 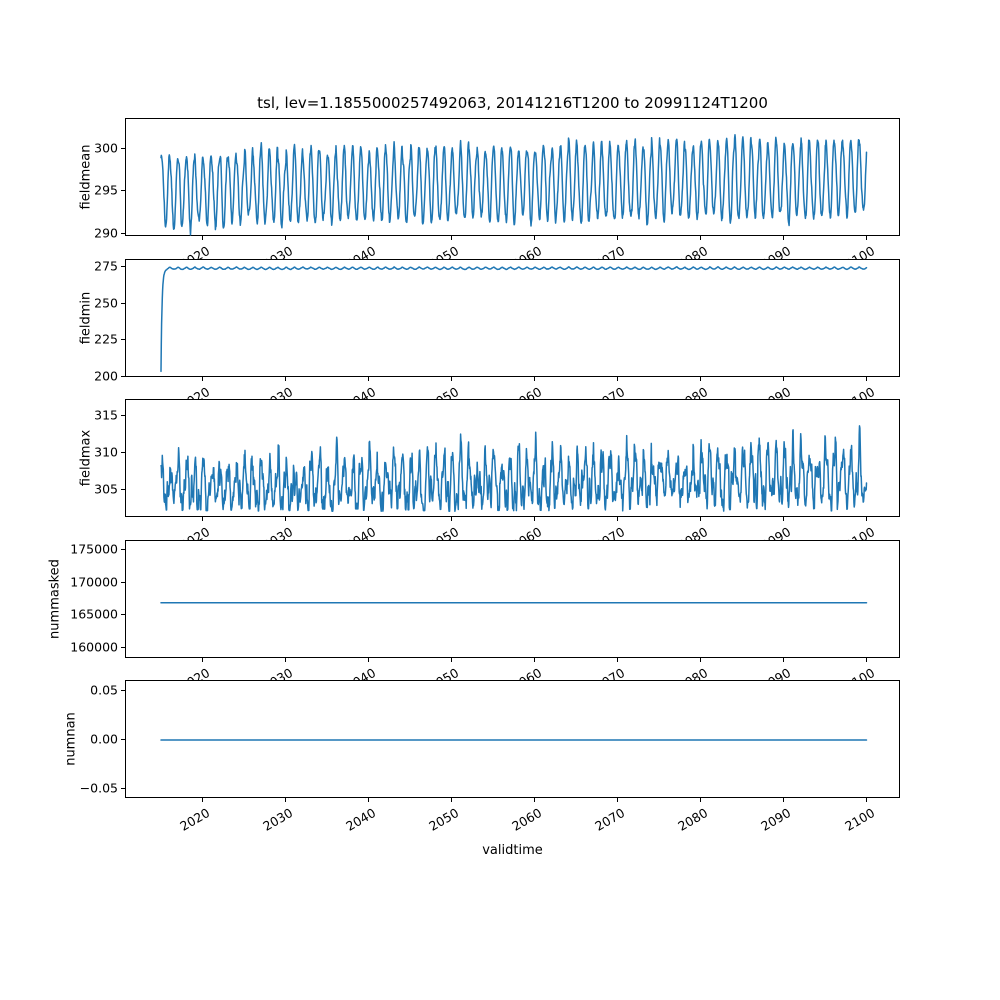 I want to click on plot-svg-fieldmin, so click(x=514, y=318).